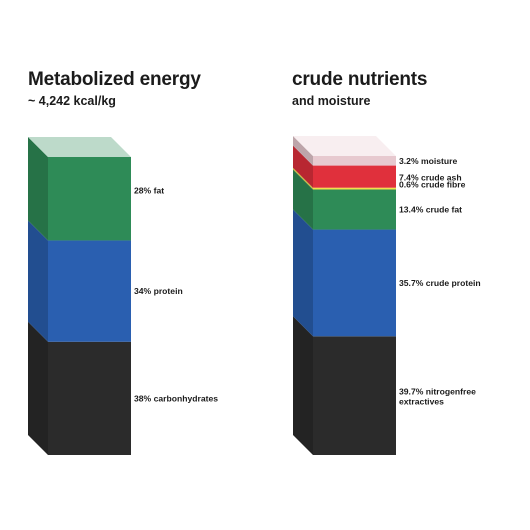 This screenshot has width=530, height=530. I want to click on segment-label-moisture: 3.2% moisture, so click(428, 161).